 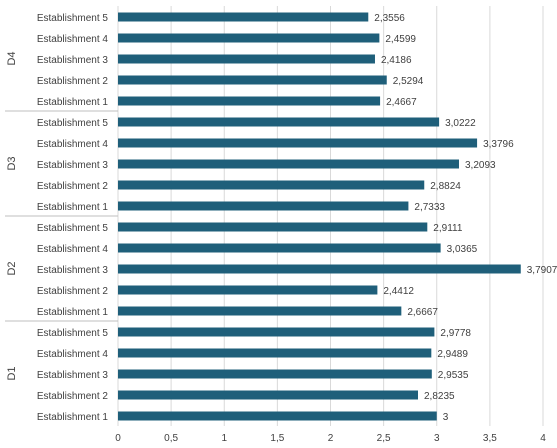 I want to click on x-tick-label: 2,5, so click(x=384, y=438).